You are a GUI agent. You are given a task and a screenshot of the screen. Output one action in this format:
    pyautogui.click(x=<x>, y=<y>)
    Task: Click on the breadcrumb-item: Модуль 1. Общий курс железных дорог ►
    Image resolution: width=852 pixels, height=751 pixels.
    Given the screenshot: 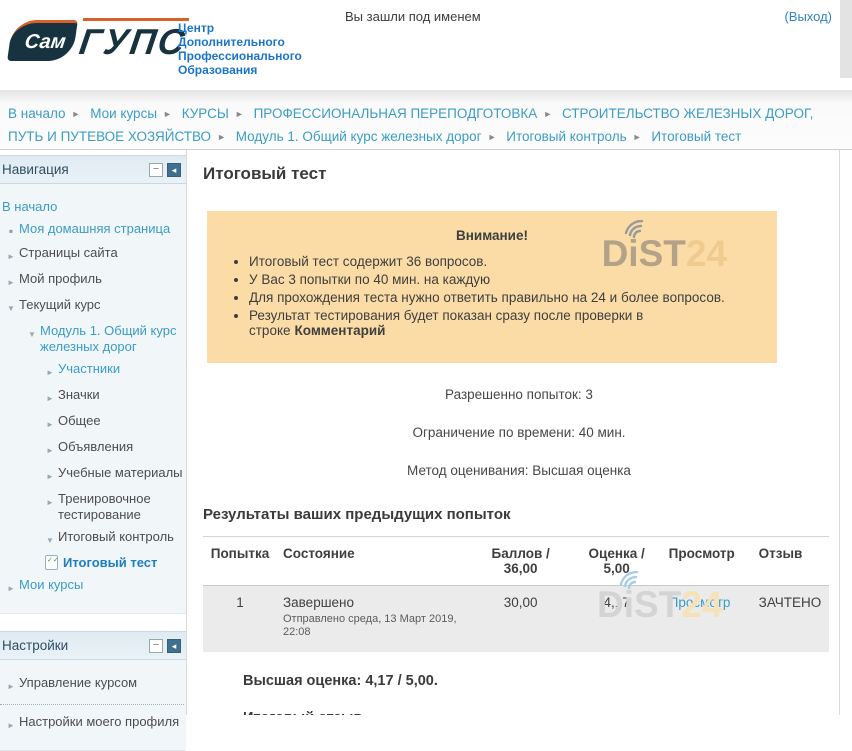 What is the action you would take?
    pyautogui.click(x=369, y=136)
    